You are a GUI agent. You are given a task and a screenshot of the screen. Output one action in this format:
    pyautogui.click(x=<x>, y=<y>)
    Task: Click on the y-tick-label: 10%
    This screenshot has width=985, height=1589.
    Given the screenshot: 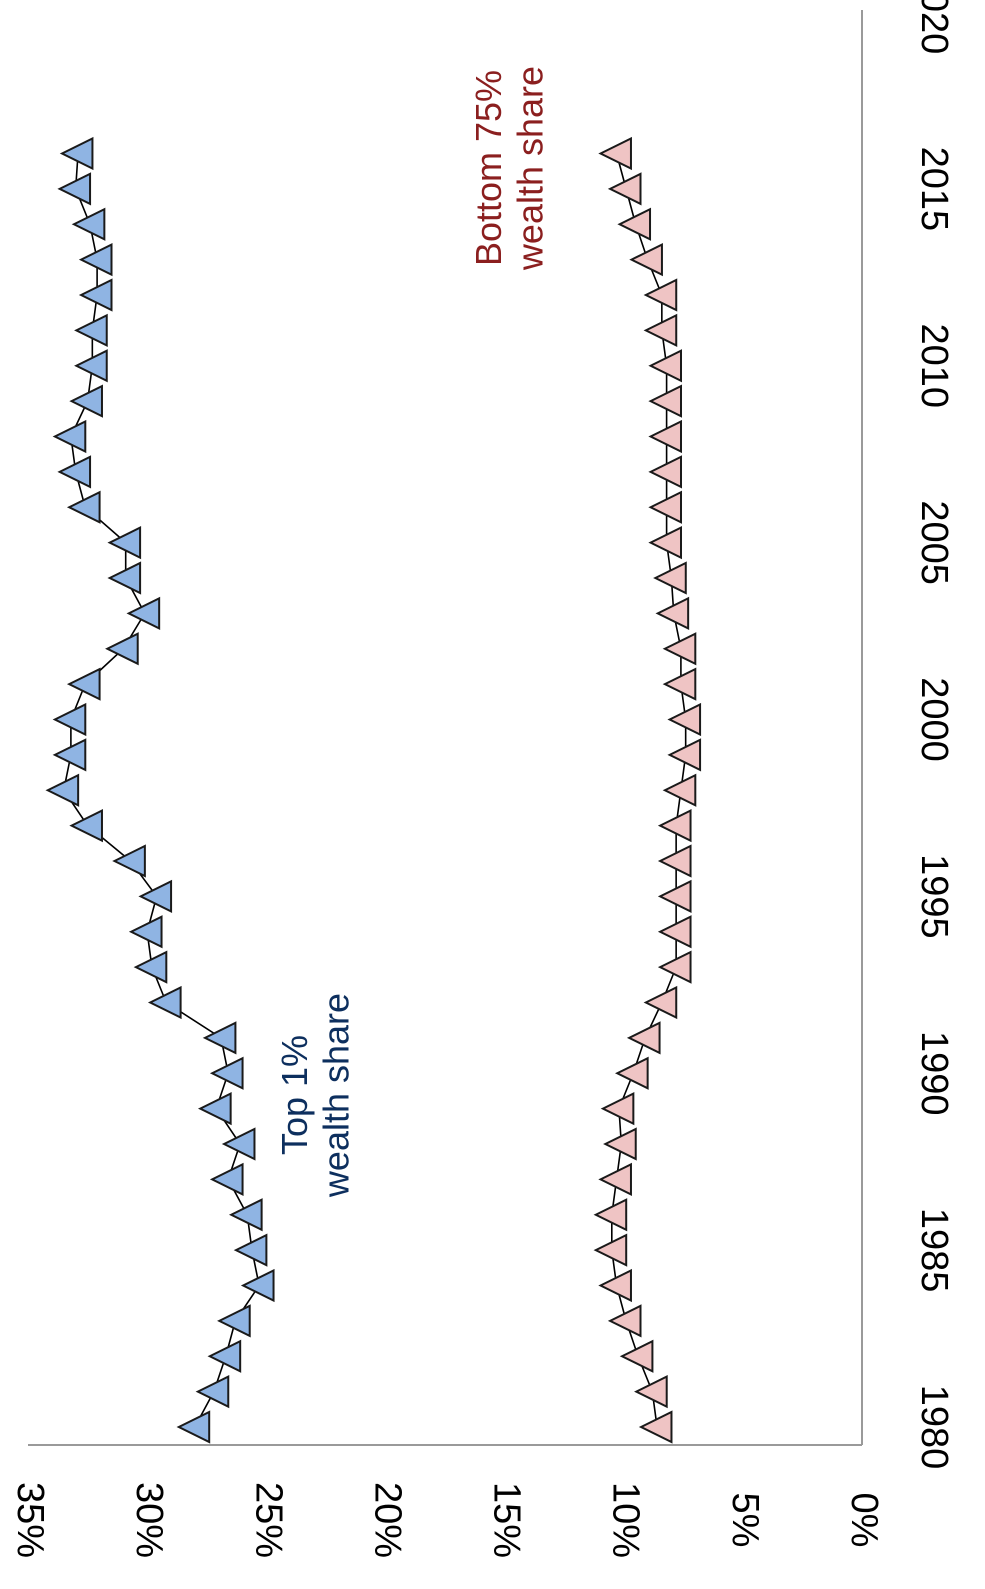 What is the action you would take?
    pyautogui.click(x=626, y=1520)
    